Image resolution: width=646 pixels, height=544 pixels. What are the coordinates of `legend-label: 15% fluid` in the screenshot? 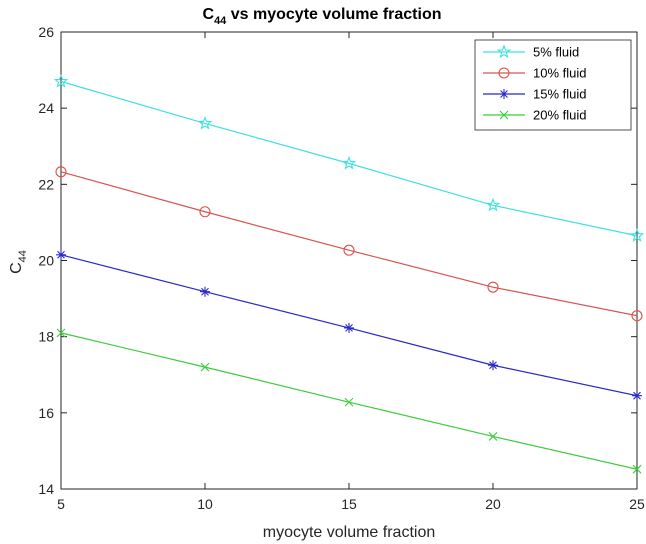 It's located at (559, 94).